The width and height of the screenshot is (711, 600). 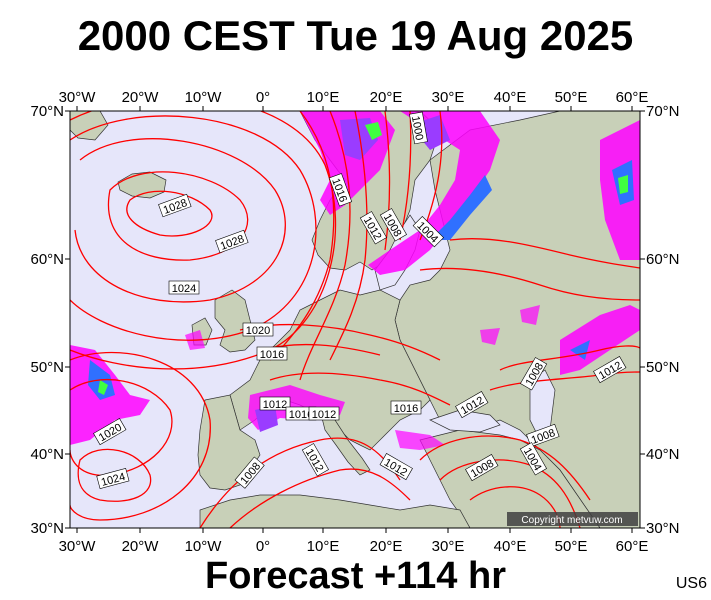 What do you see at coordinates (663, 259) in the screenshot?
I see `lat-label-right: 60°N` at bounding box center [663, 259].